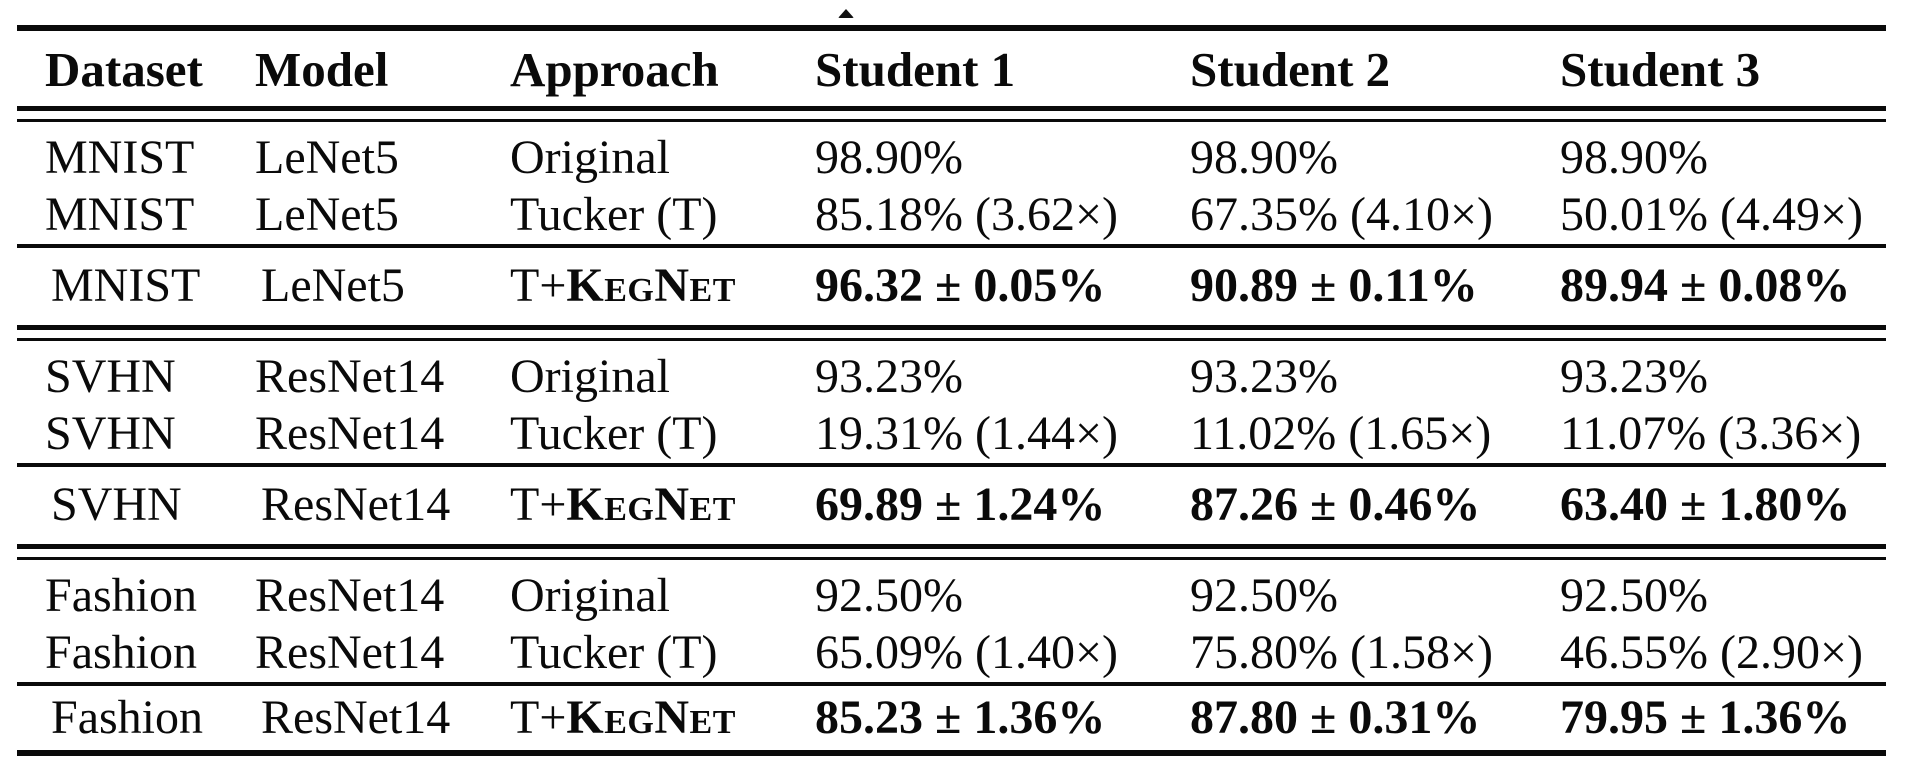 This screenshot has height=770, width=1908. I want to click on cell-student1: 96.32 ± 0.05%, so click(960, 286).